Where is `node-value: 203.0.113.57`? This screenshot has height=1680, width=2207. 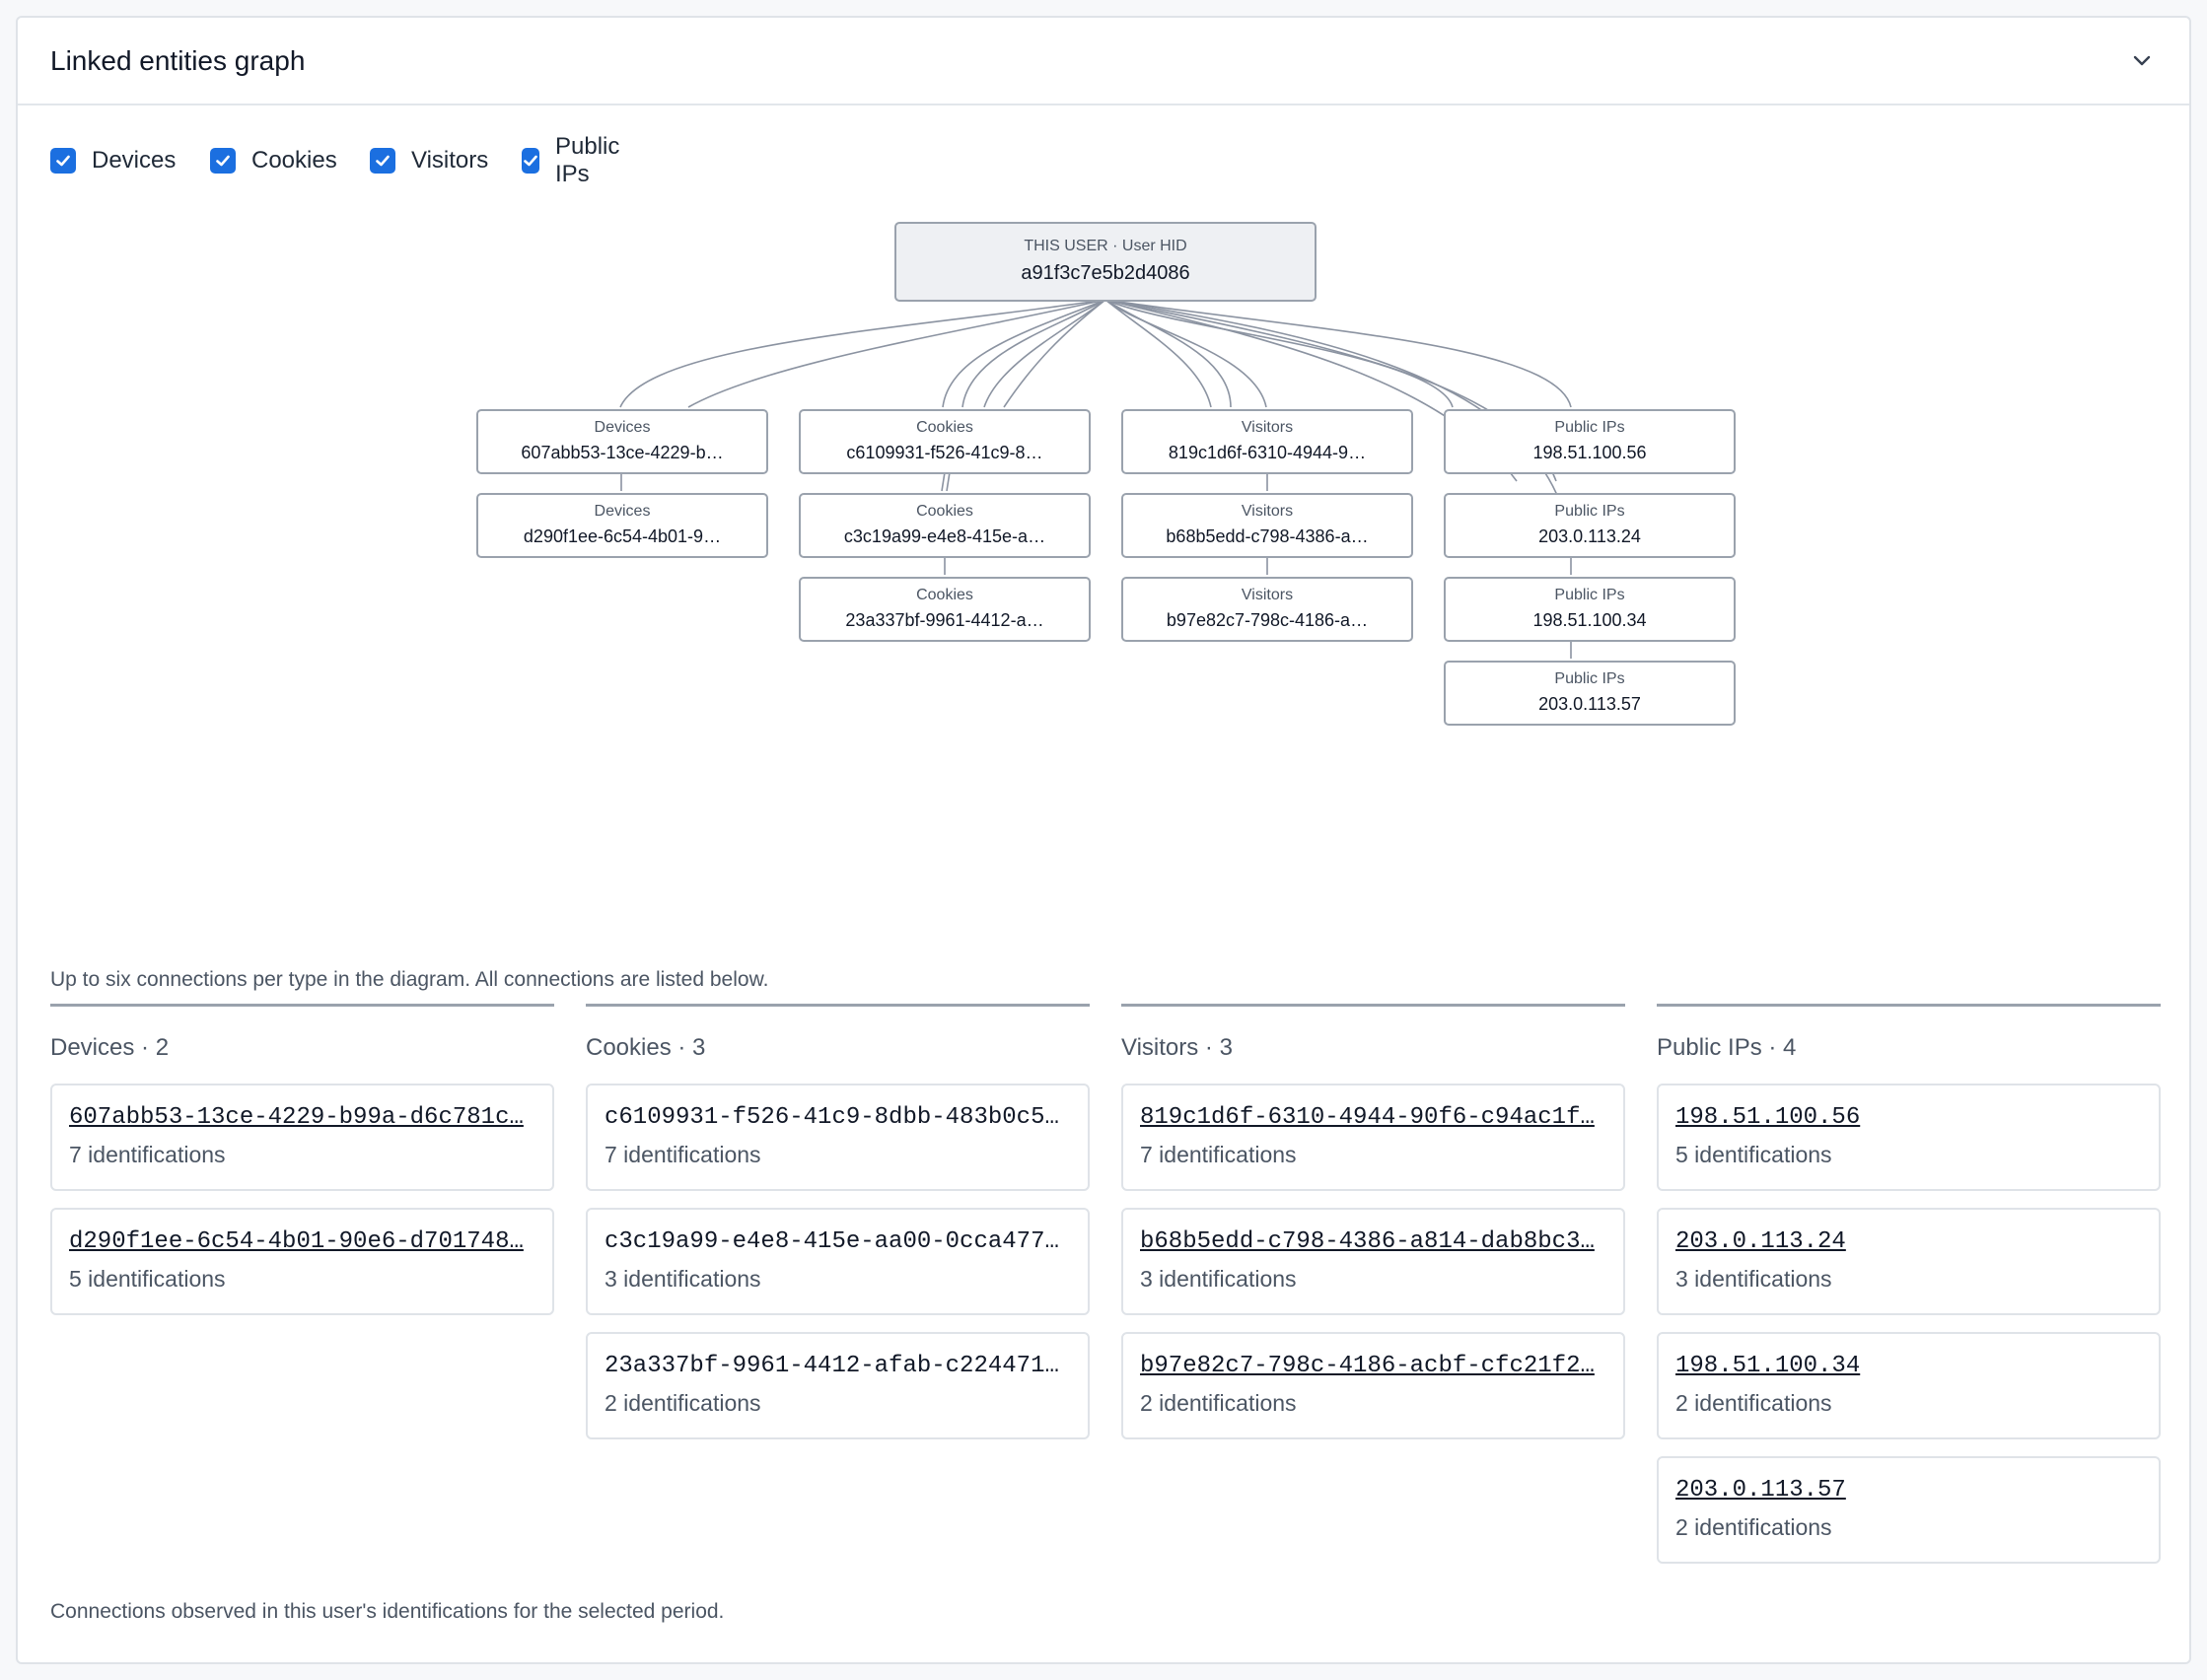
node-value: 203.0.113.57 is located at coordinates (1590, 704).